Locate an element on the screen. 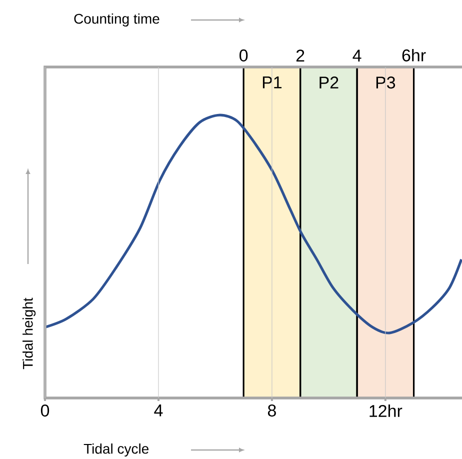 This screenshot has height=459, width=462. band-label: P3 is located at coordinates (386, 82).